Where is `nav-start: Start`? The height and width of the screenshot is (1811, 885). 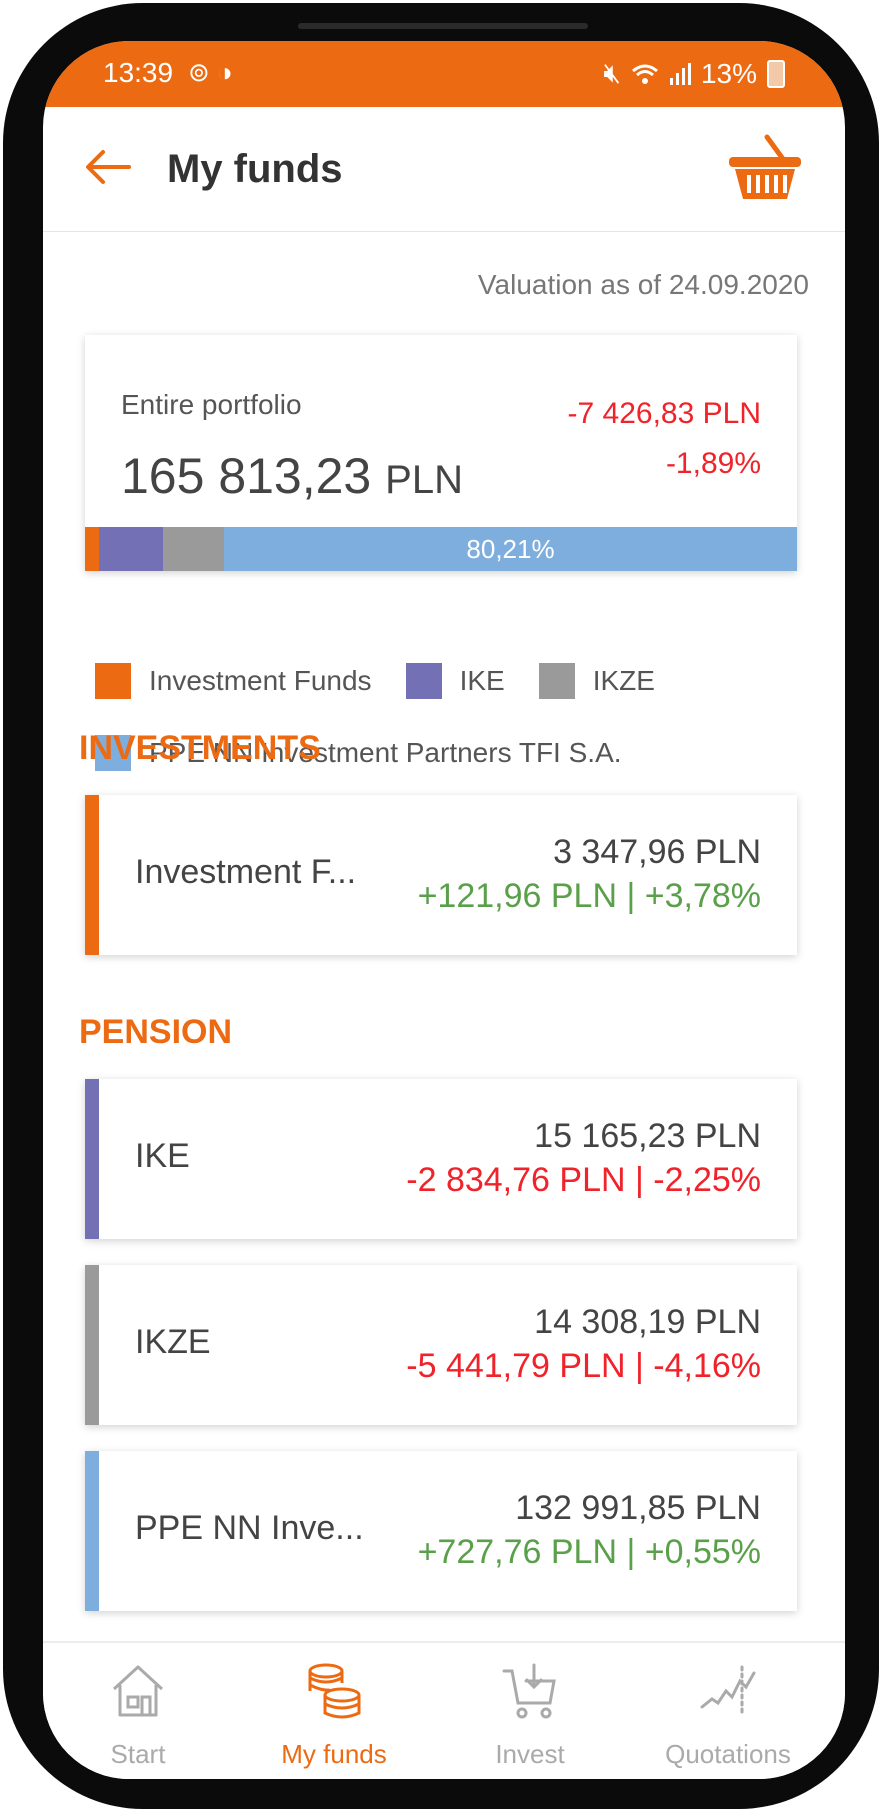 nav-start: Start is located at coordinates (138, 1715).